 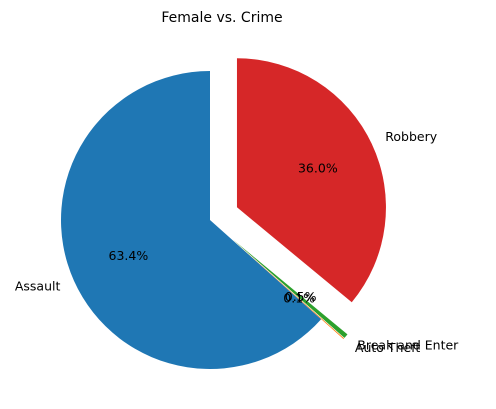 What do you see at coordinates (318, 168) in the screenshot?
I see `slice-pct-robbery: 36.0%` at bounding box center [318, 168].